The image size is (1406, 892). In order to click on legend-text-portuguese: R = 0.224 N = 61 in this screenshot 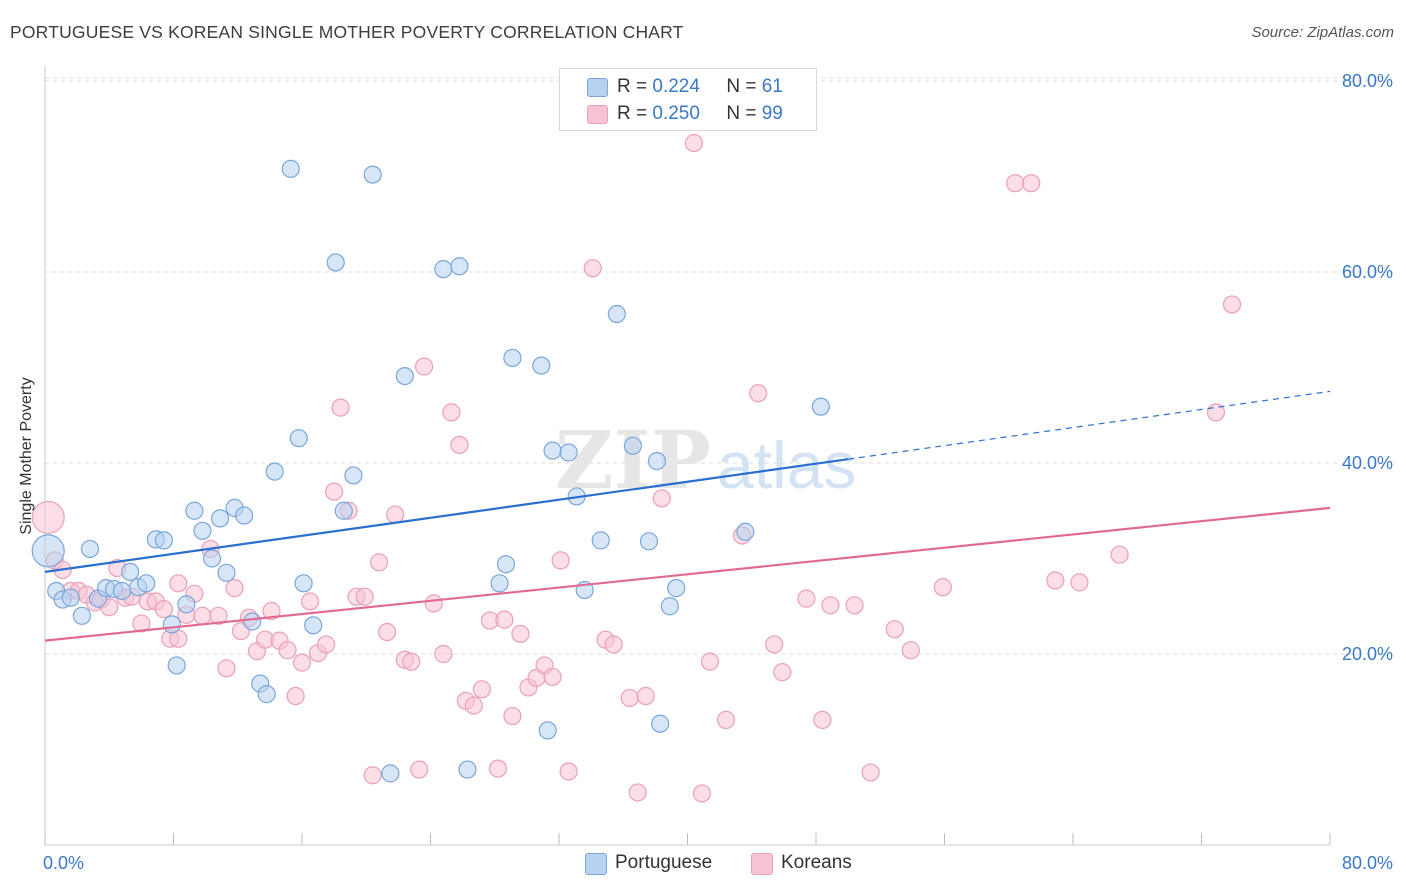, I will do `click(700, 87)`.